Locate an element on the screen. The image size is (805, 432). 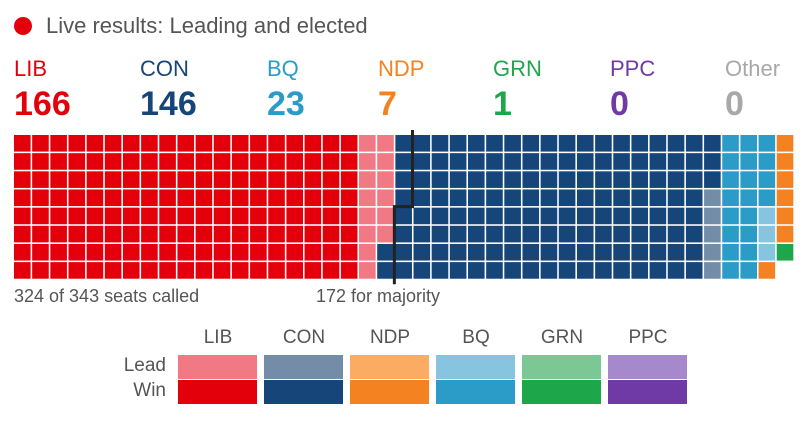
legend-swatch-lib-win is located at coordinates (217, 392).